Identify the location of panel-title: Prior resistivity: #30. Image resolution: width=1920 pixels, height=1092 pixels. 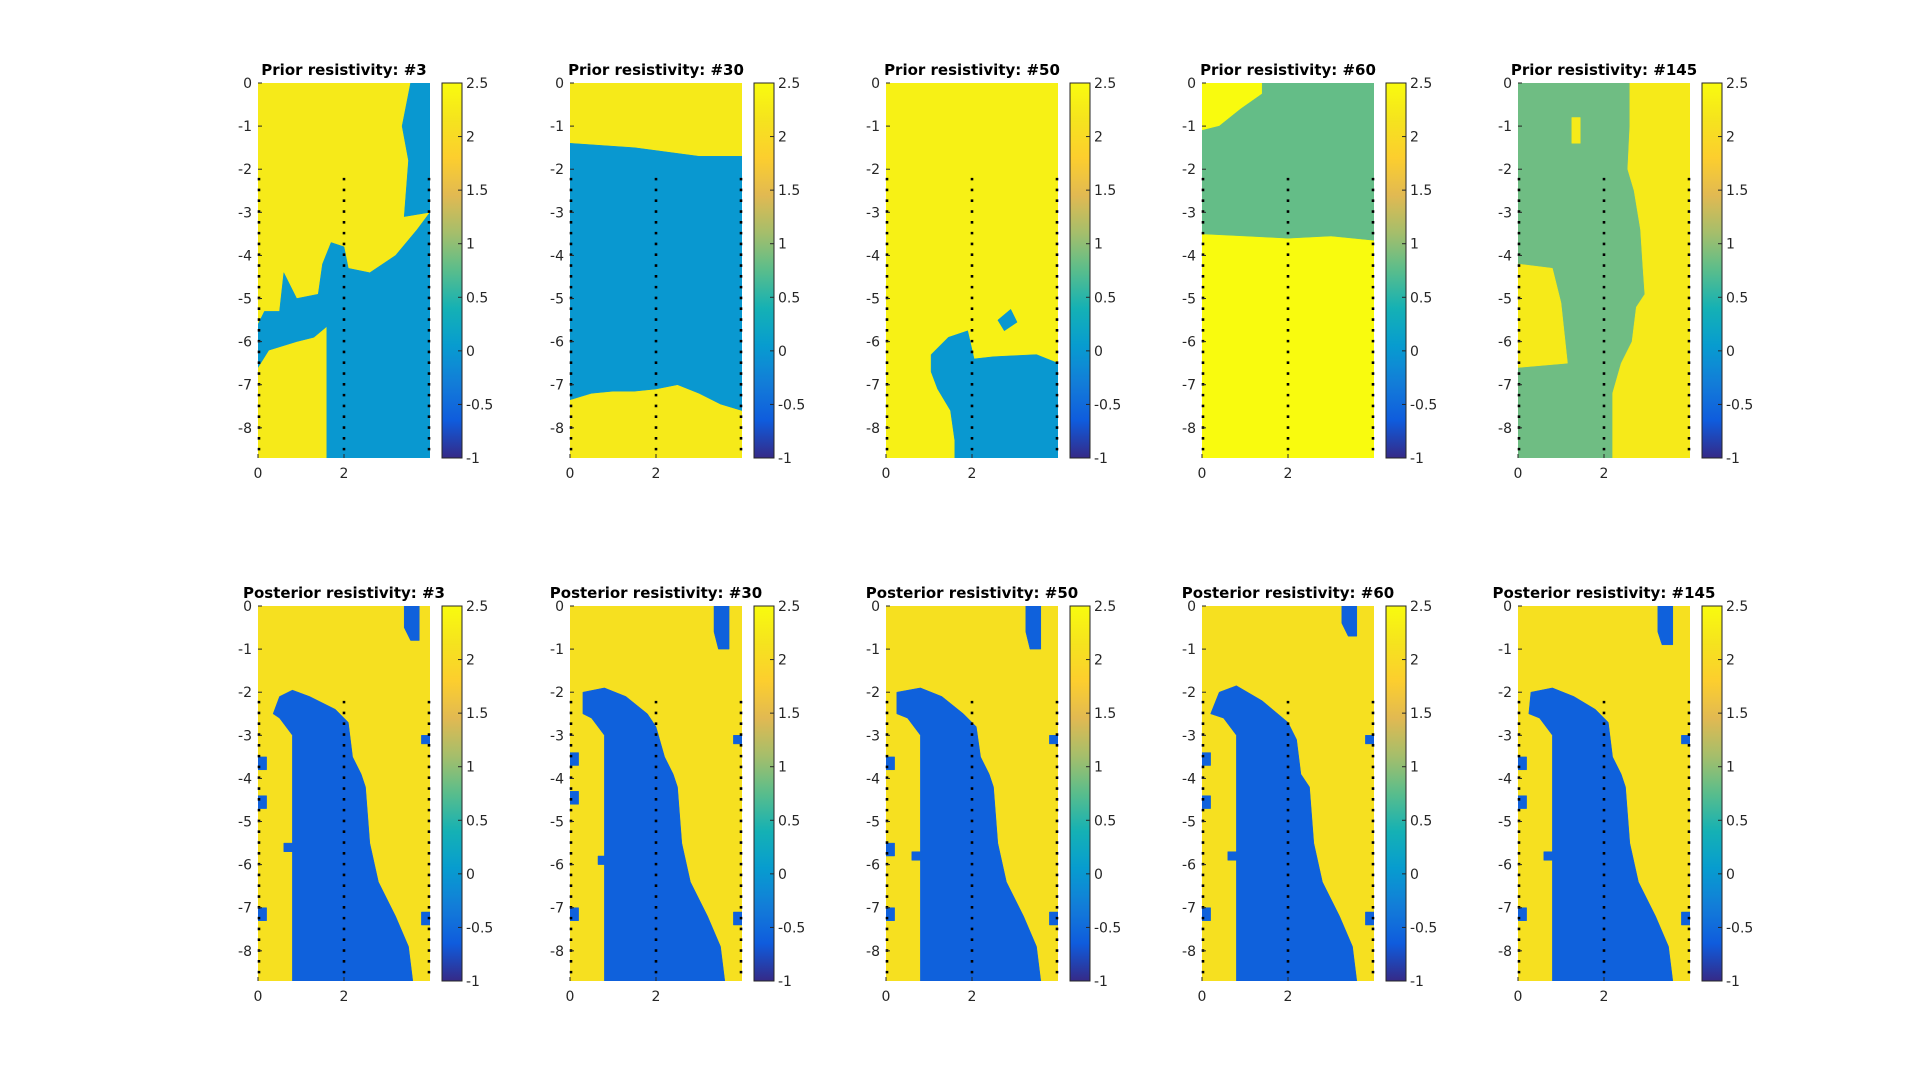
(656, 70).